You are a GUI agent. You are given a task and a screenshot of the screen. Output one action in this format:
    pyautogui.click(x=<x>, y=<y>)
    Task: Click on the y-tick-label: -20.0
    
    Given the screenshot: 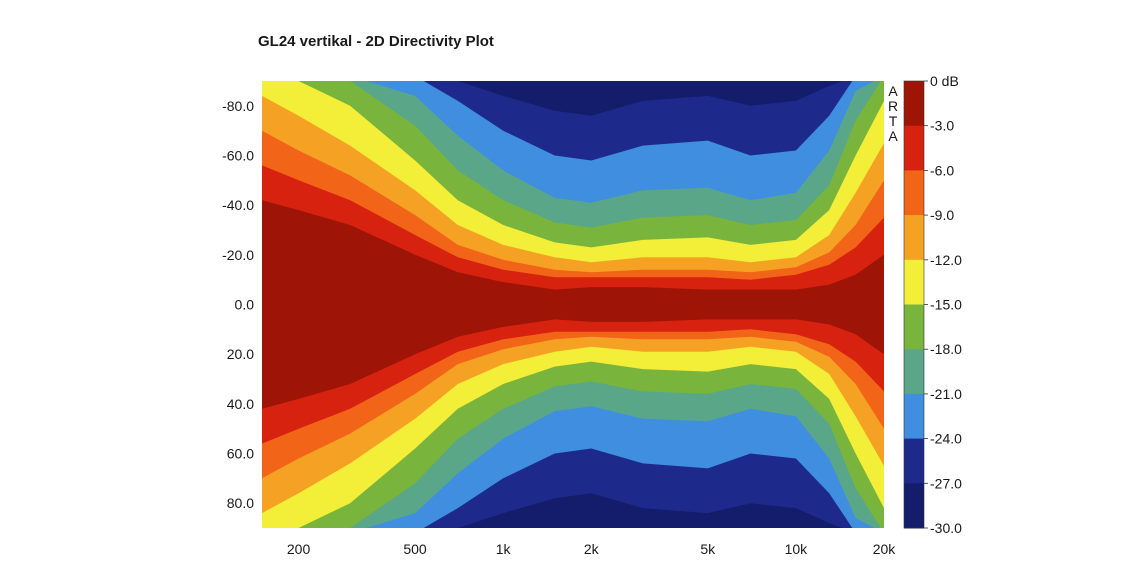 What is the action you would take?
    pyautogui.click(x=238, y=255)
    